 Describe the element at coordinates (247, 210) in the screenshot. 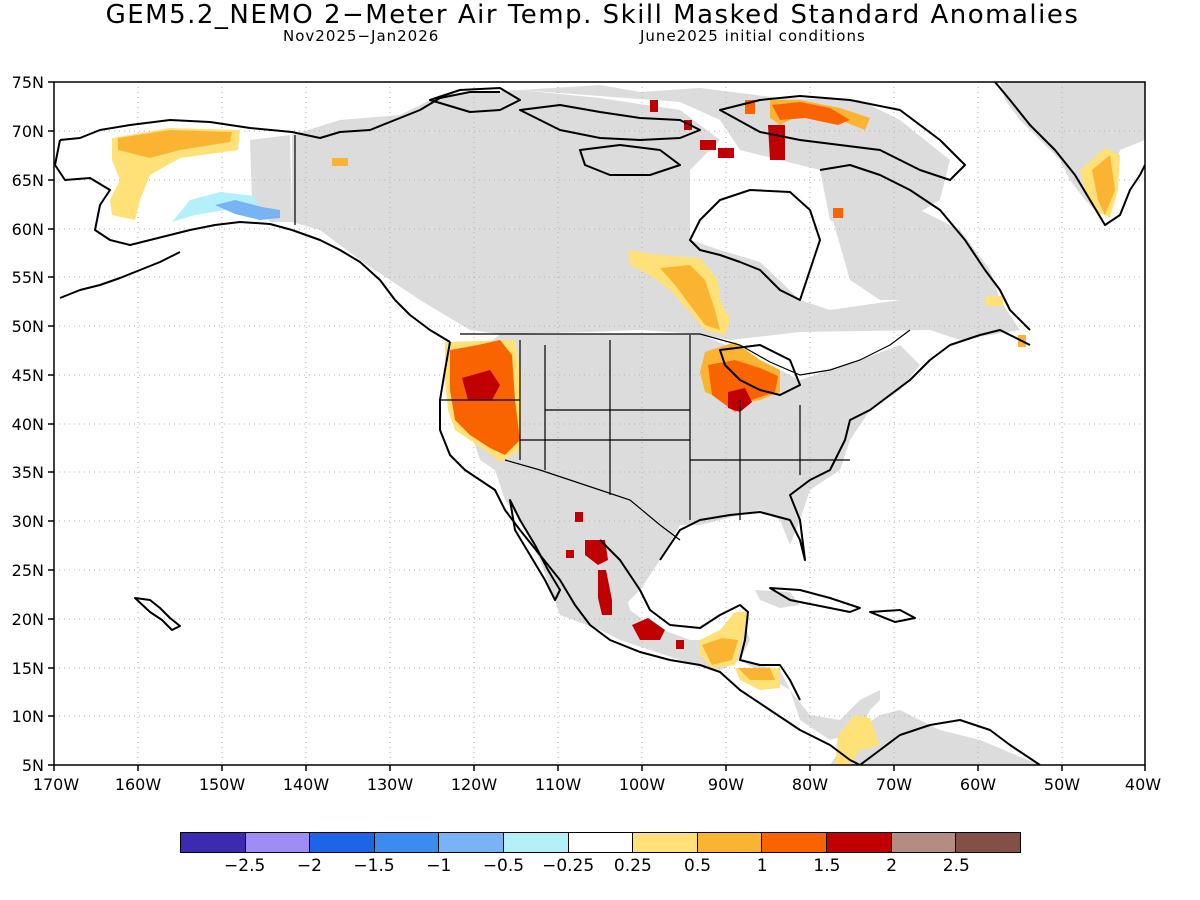

I see `alaska-cool-anomaly-strong` at that location.